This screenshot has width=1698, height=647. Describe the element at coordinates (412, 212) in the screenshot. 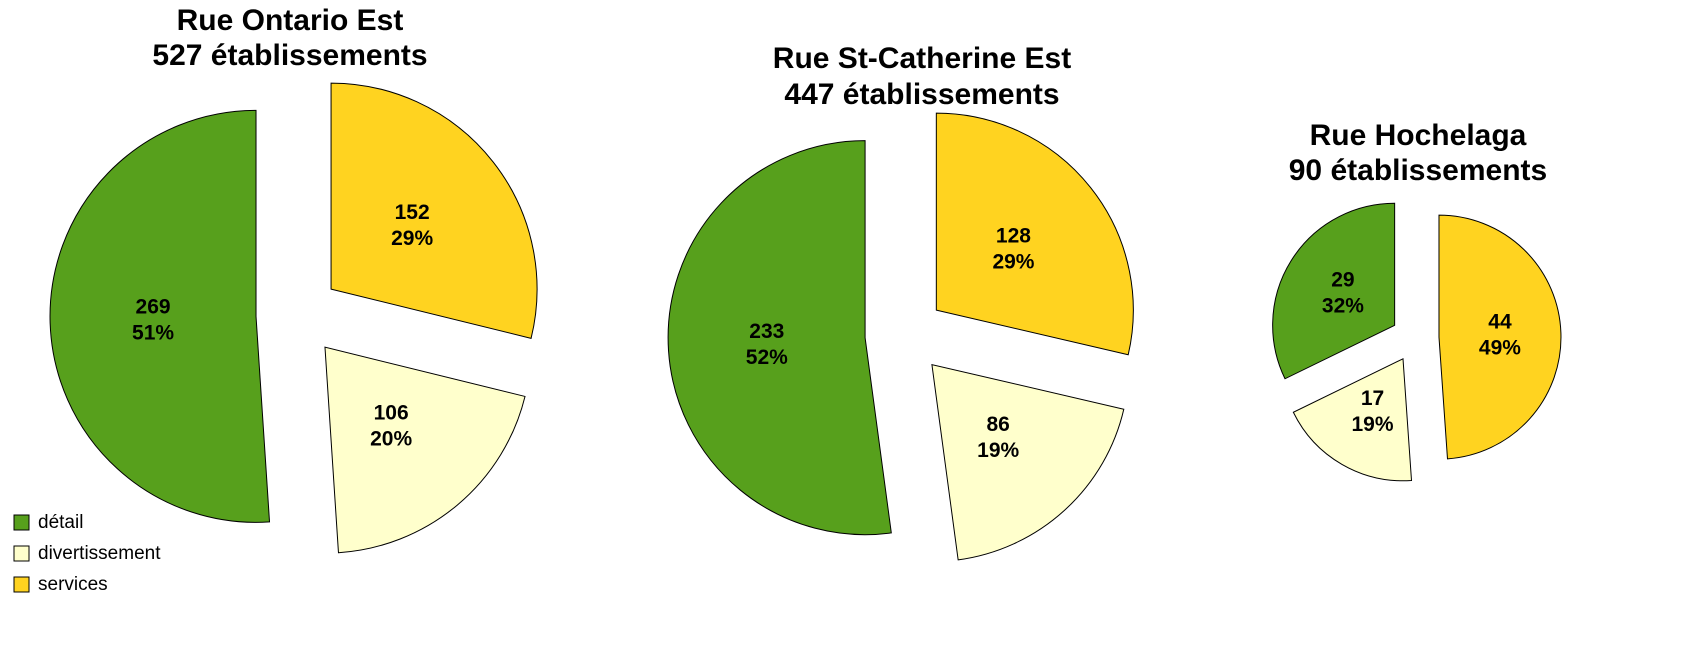

I see `slice-value: 152` at that location.